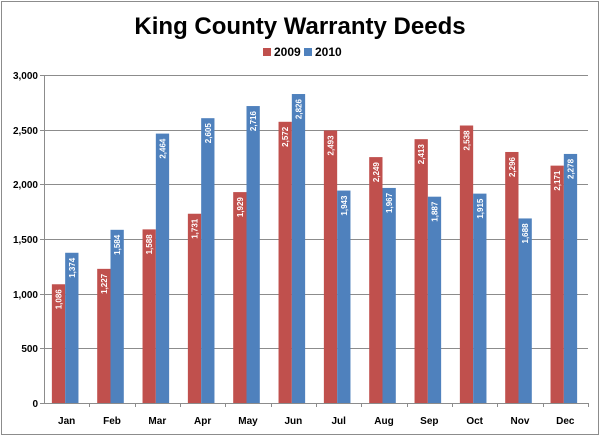 This screenshot has height=436, width=600. I want to click on x-tick-label: Dec, so click(565, 421).